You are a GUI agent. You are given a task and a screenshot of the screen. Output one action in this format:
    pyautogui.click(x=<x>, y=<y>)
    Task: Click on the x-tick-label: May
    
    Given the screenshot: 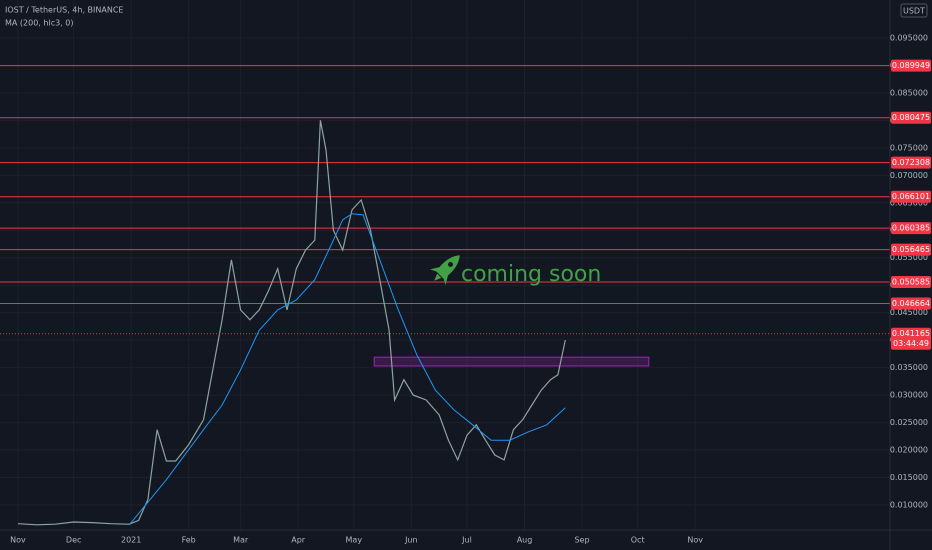 What is the action you would take?
    pyautogui.click(x=354, y=540)
    